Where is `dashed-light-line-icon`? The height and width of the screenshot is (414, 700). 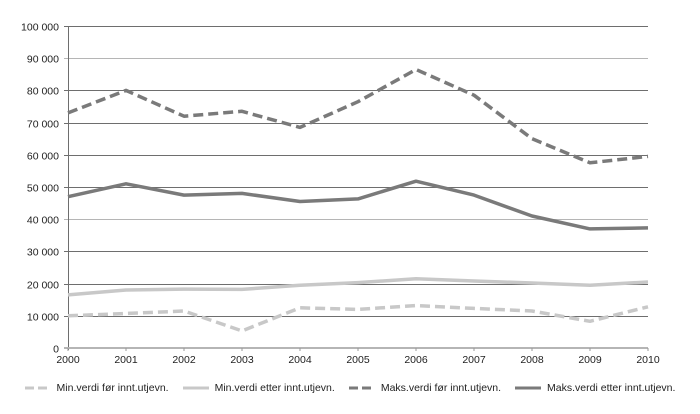 dashed-light-line-icon is located at coordinates (37, 388).